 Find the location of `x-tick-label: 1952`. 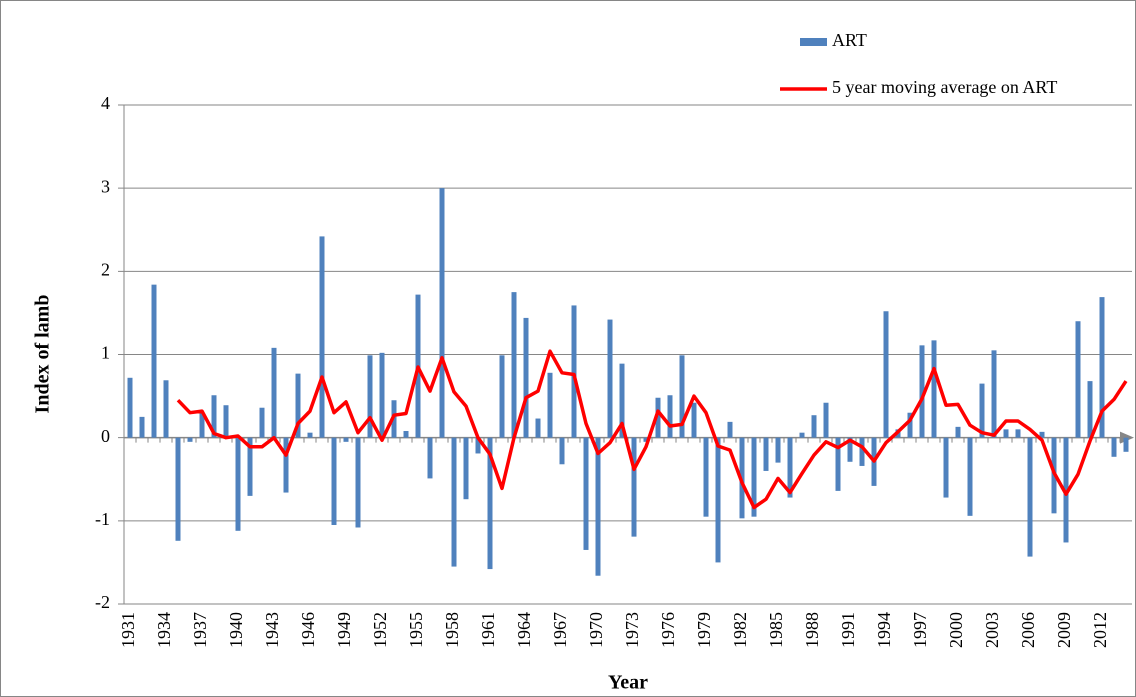

x-tick-label: 1952 is located at coordinates (380, 630).